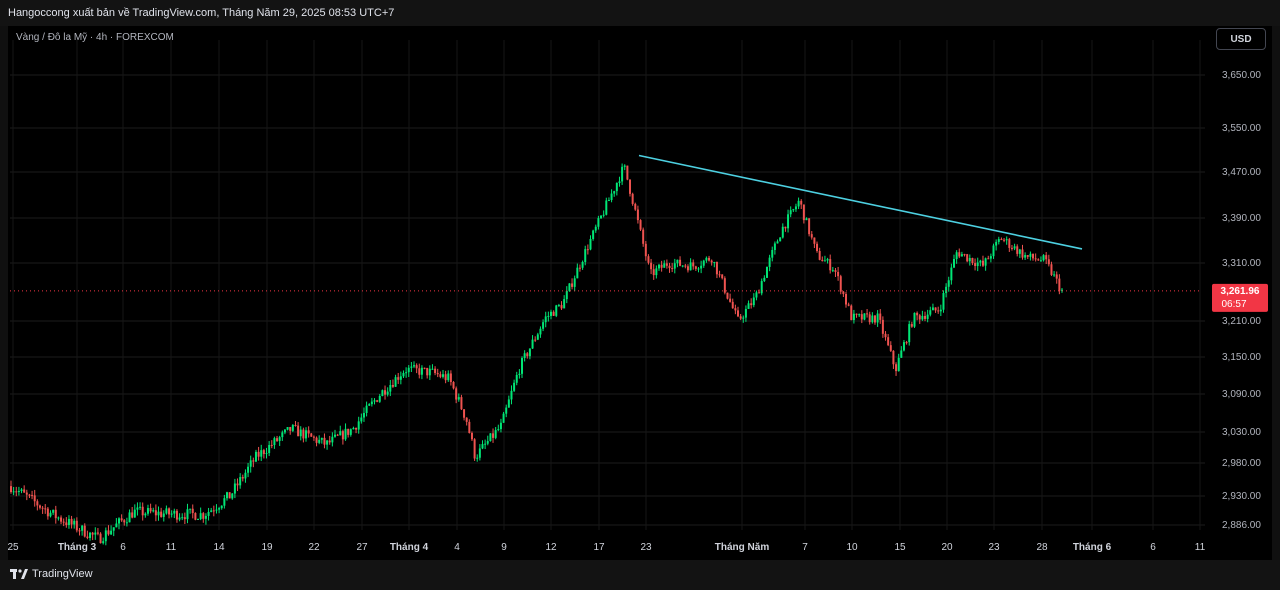 This screenshot has height=590, width=1280. Describe the element at coordinates (504, 547) in the screenshot. I see `x-tick-label: 9` at that location.